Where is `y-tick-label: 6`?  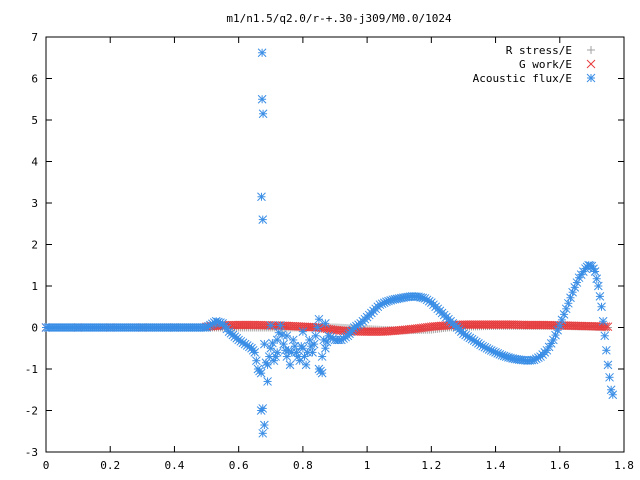
y-tick-label: 6 is located at coordinates (34, 79).